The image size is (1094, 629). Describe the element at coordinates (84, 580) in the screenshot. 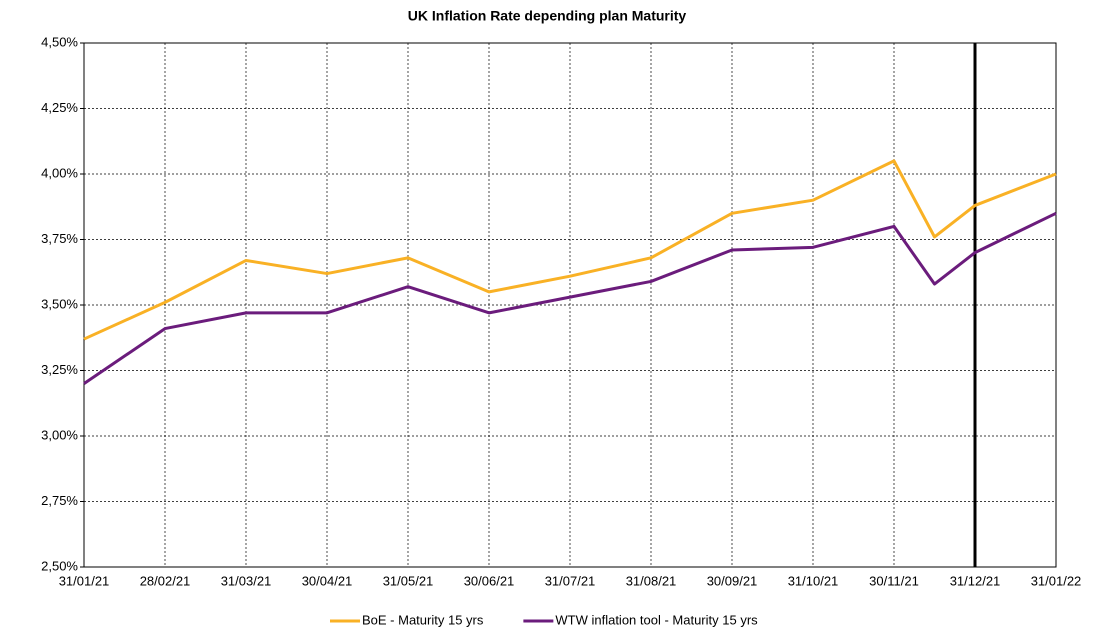

I see `x-tick-label: 31/01/21` at that location.